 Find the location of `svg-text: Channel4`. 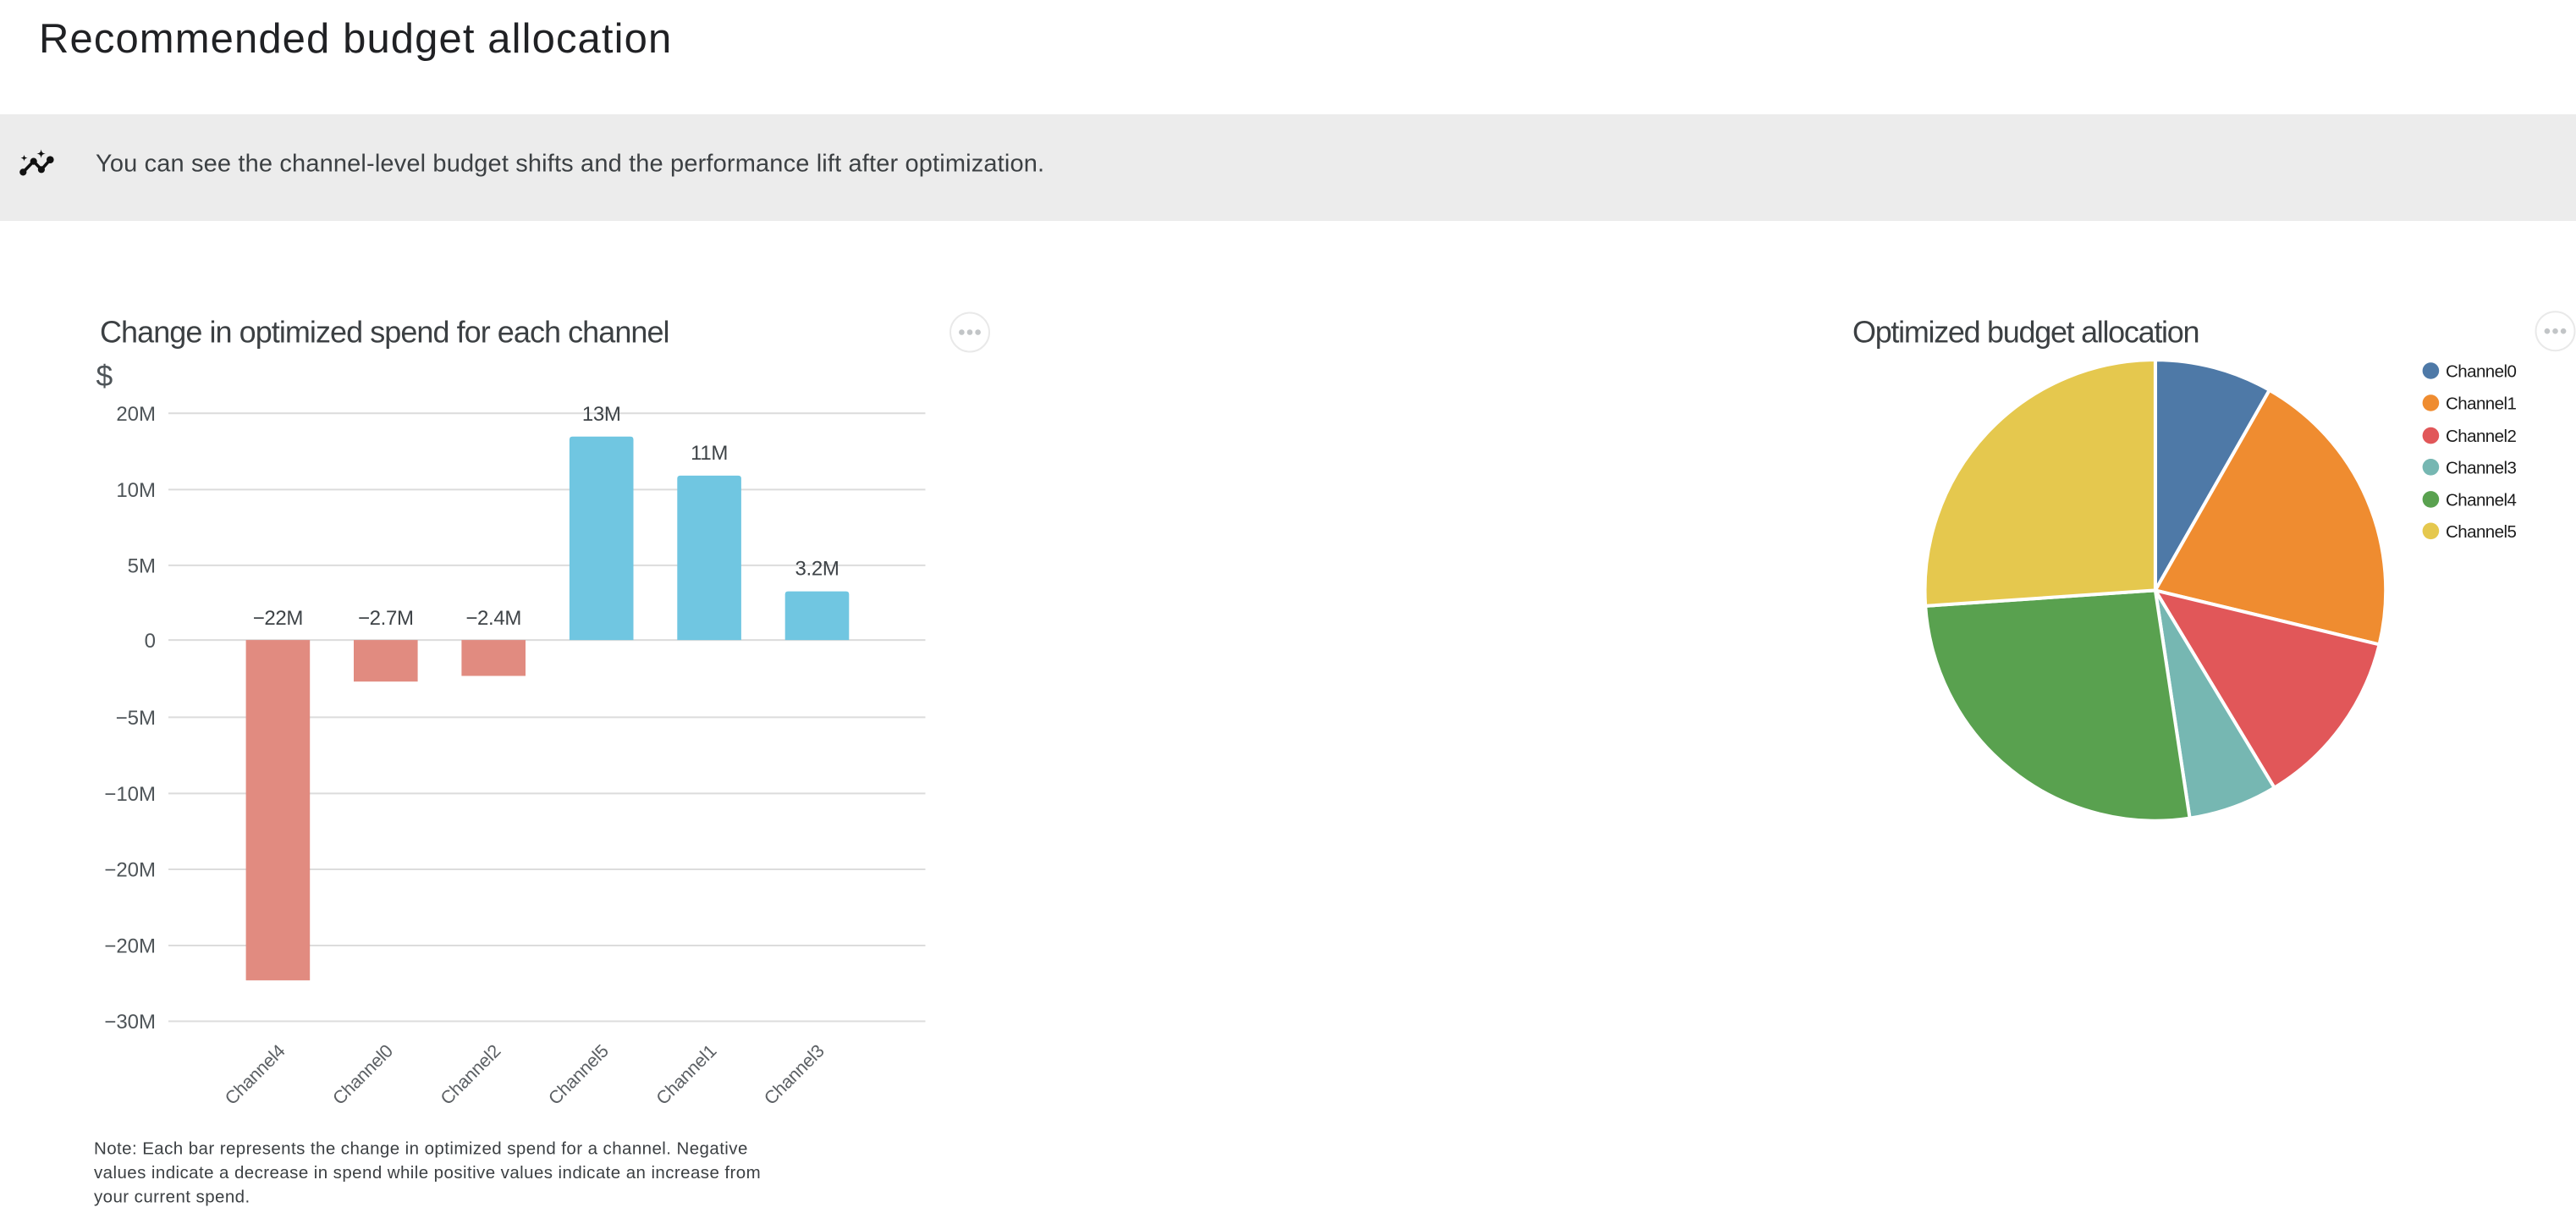

svg-text: Channel4 is located at coordinates (2481, 500).